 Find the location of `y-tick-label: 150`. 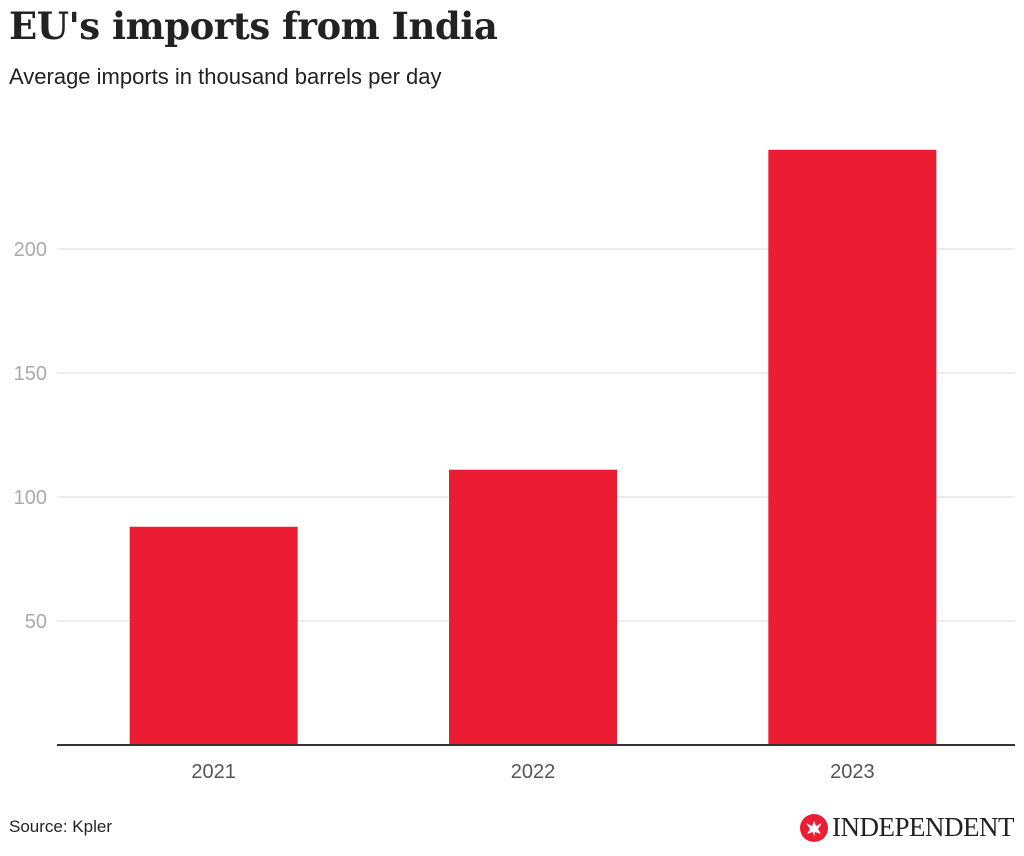

y-tick-label: 150 is located at coordinates (30, 374).